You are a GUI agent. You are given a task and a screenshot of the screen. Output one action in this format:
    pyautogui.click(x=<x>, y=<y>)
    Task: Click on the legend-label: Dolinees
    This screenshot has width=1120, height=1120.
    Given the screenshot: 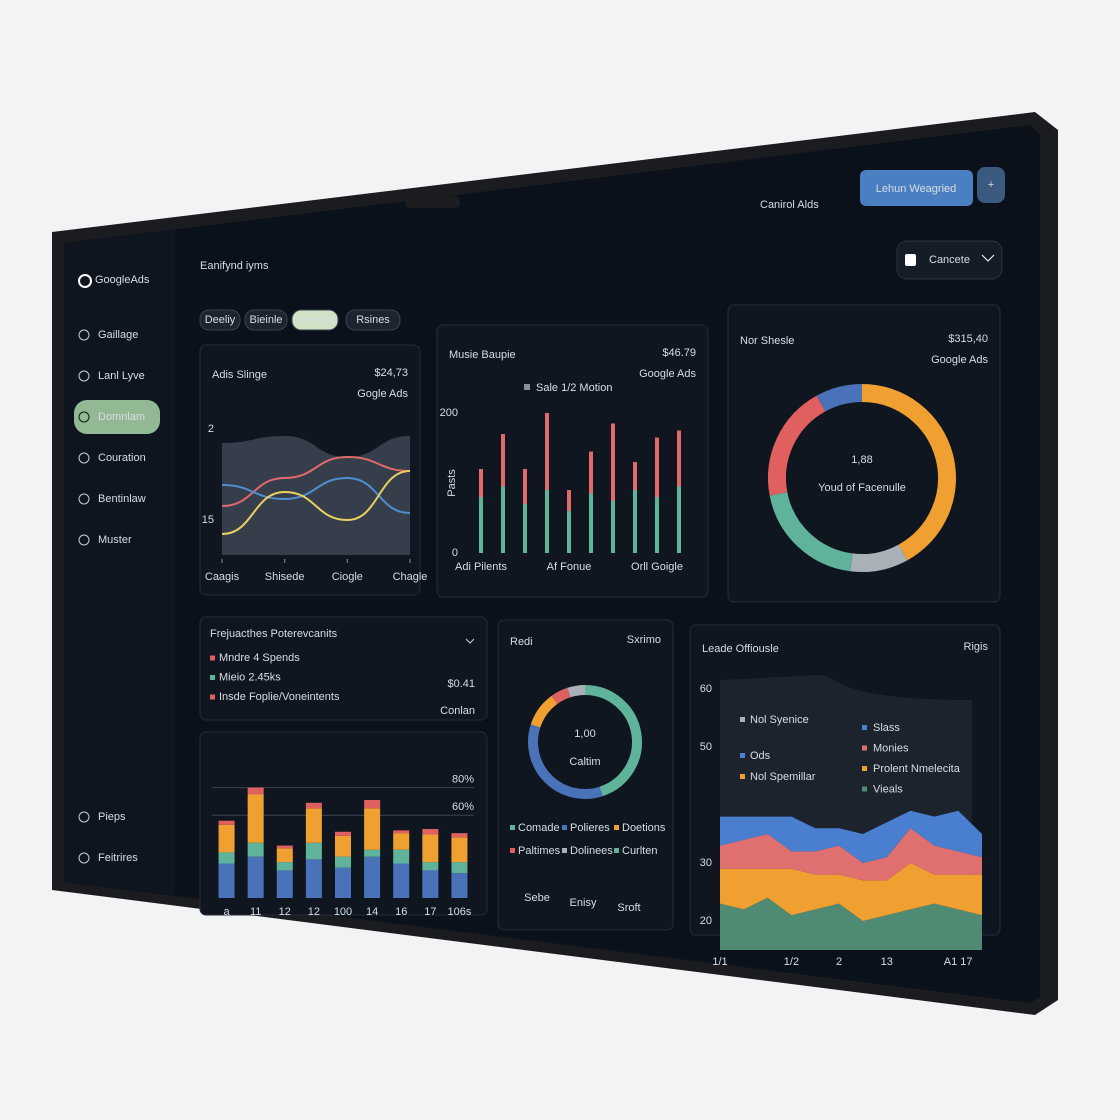 What is the action you would take?
    pyautogui.click(x=591, y=851)
    